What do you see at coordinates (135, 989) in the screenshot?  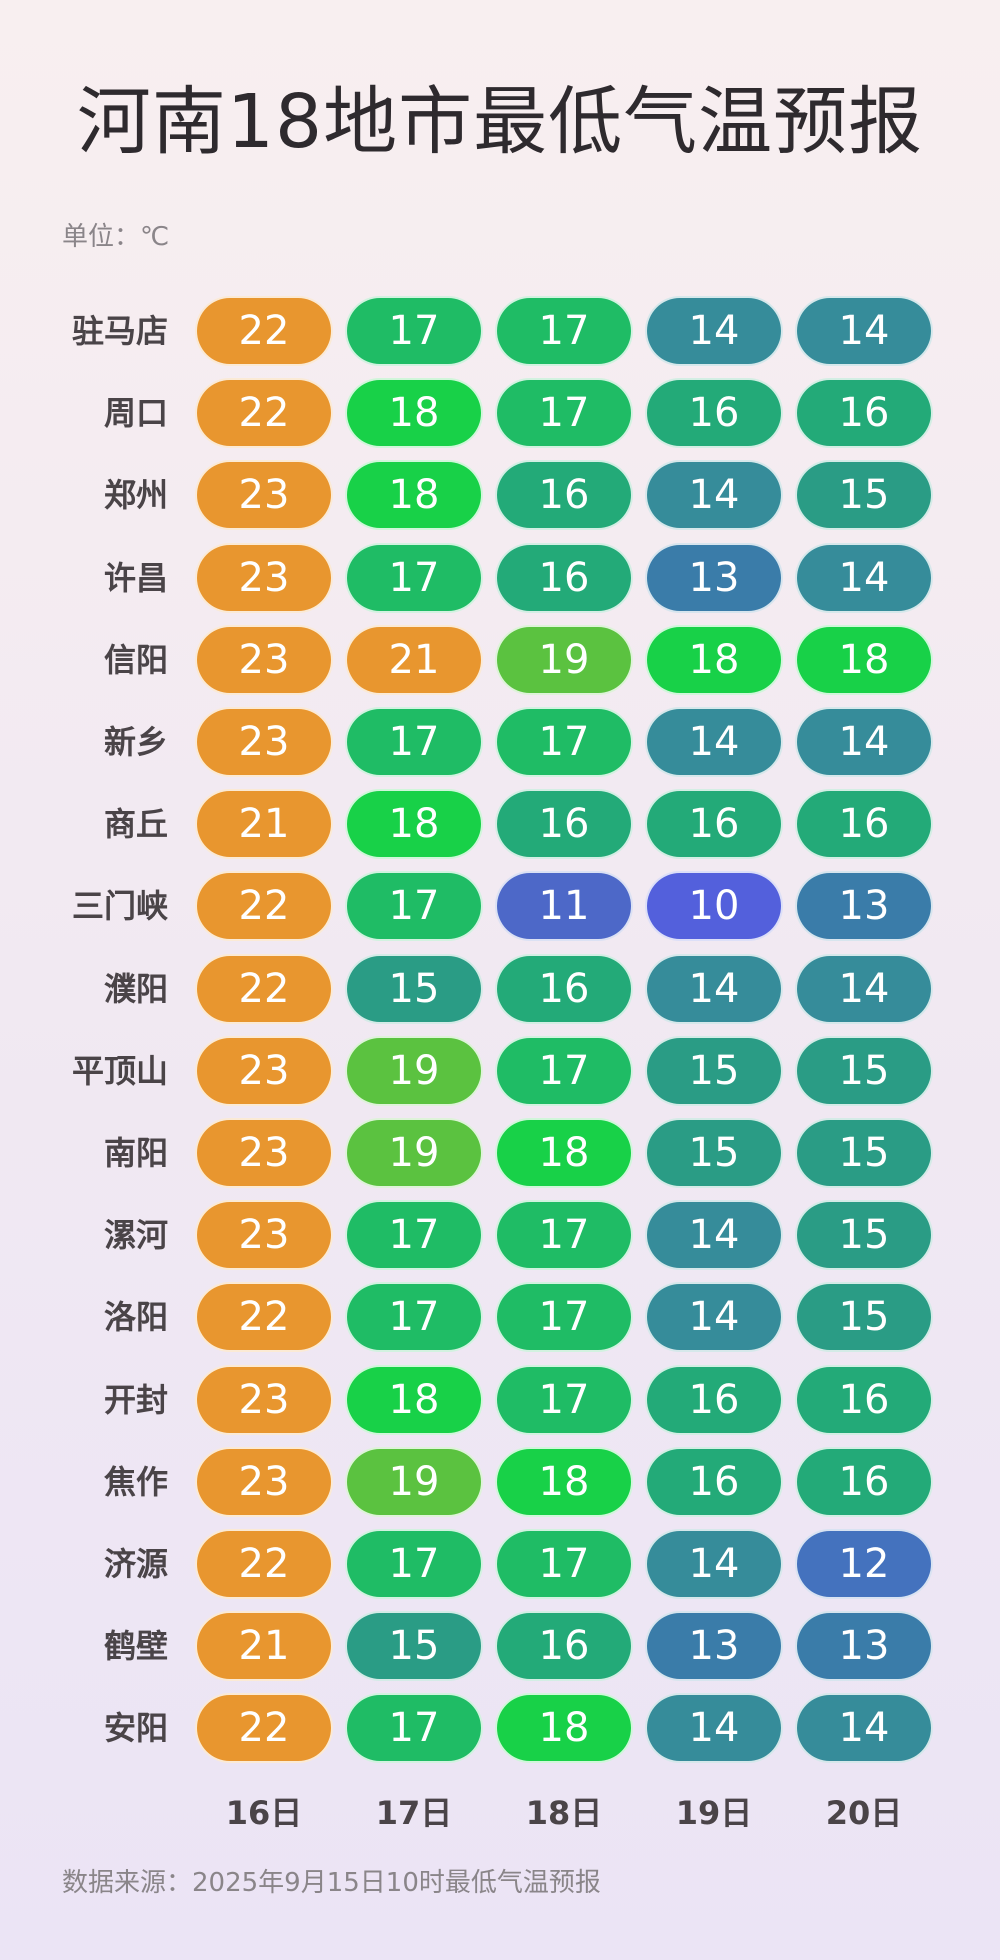 I see `city-label: 濮阳` at bounding box center [135, 989].